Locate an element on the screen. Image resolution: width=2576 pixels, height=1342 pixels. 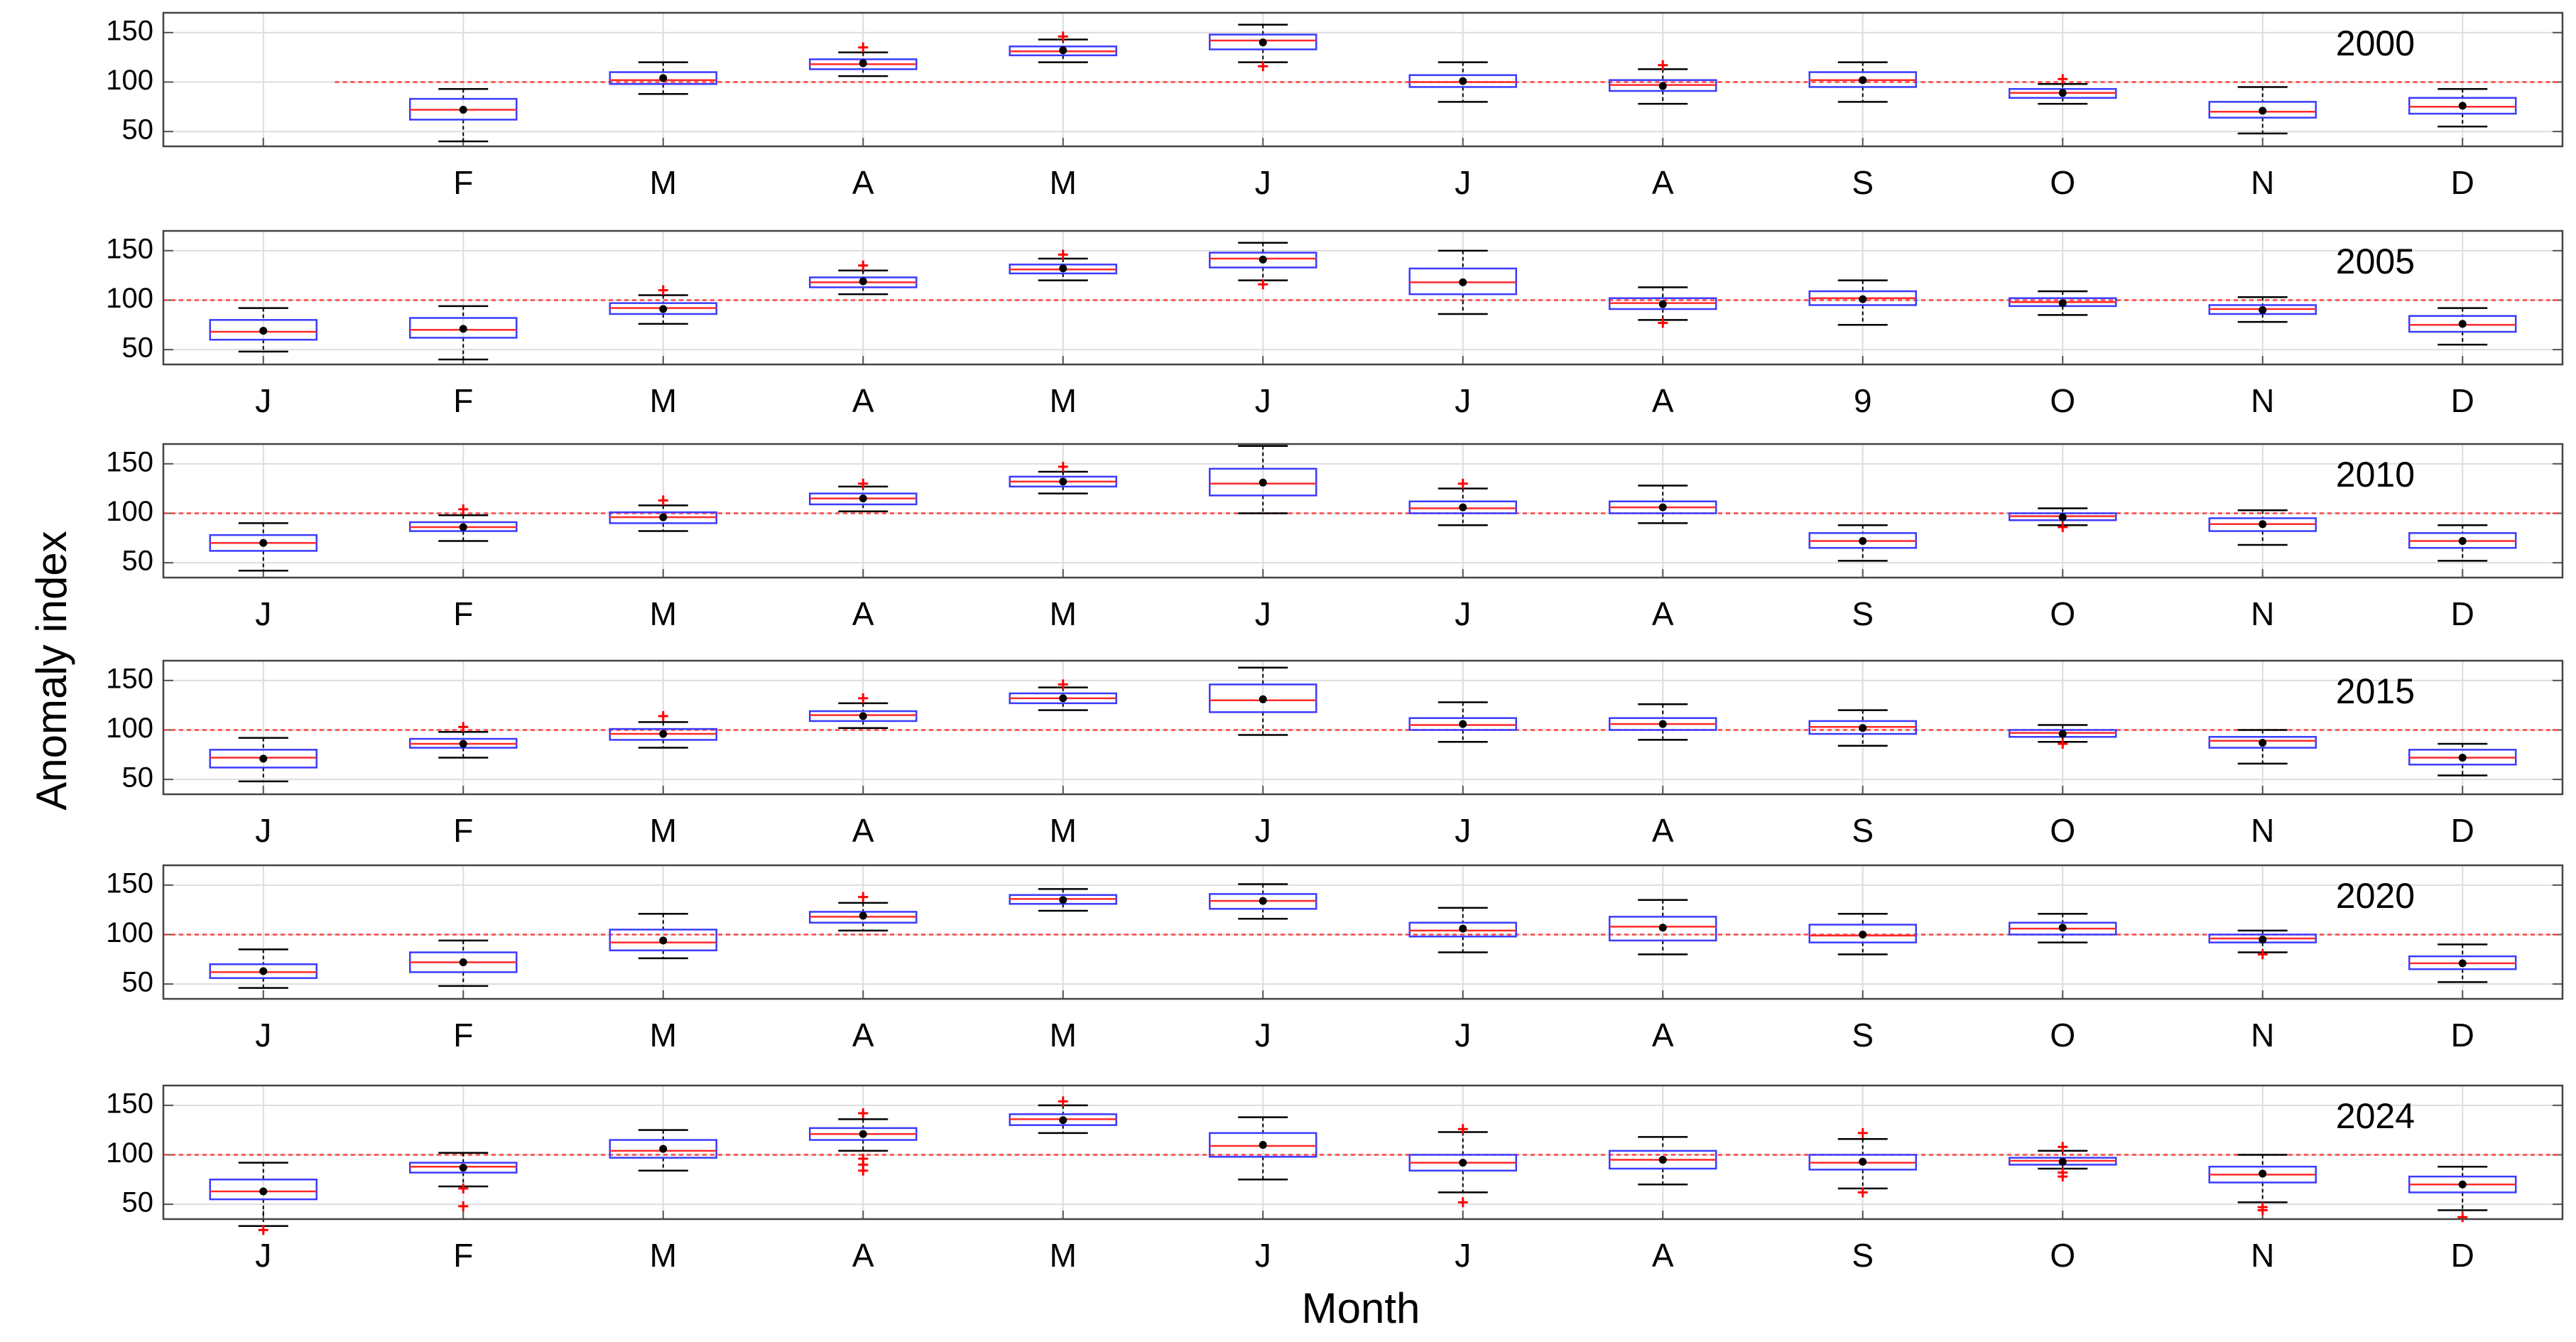
month-label: 9 is located at coordinates (1863, 400).